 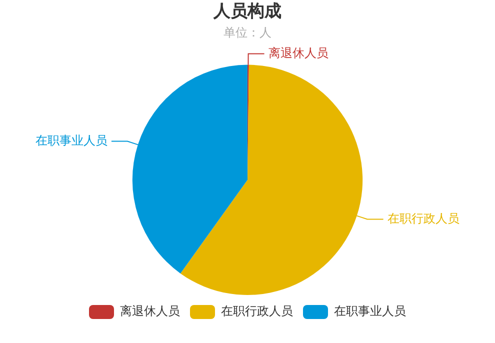 I want to click on legend-label: 在职行政人员, so click(x=257, y=311).